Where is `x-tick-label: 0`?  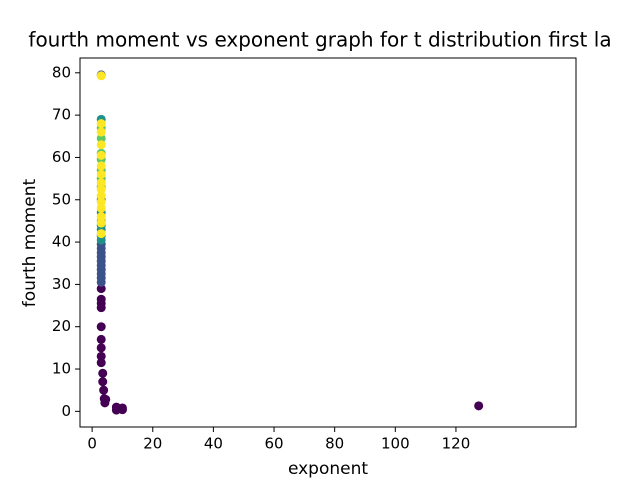
x-tick-label: 0 is located at coordinates (92, 444).